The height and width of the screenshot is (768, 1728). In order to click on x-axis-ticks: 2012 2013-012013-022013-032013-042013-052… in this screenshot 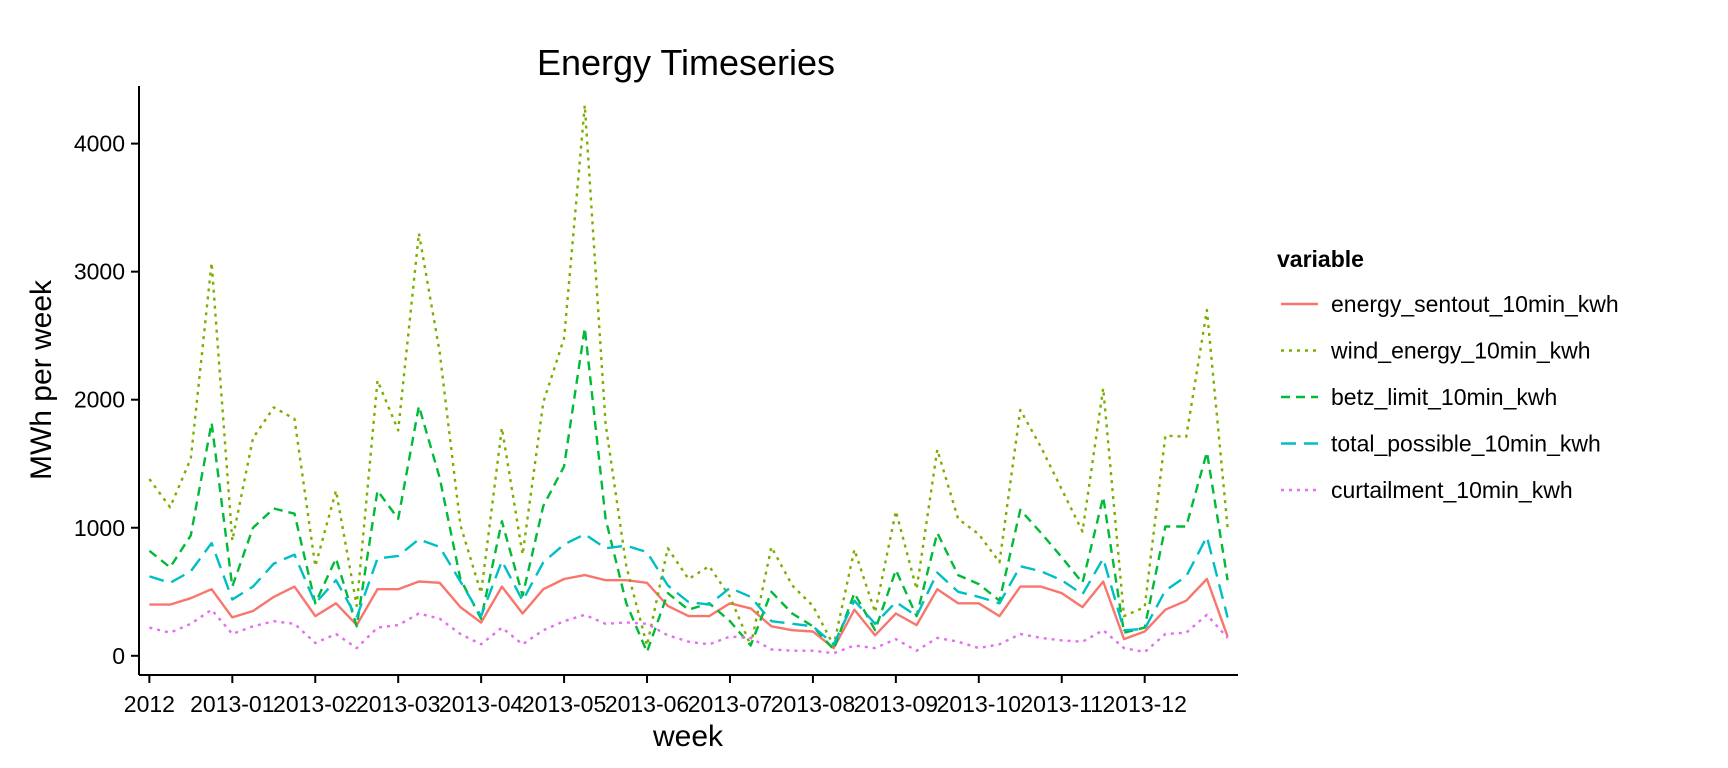, I will do `click(655, 696)`.